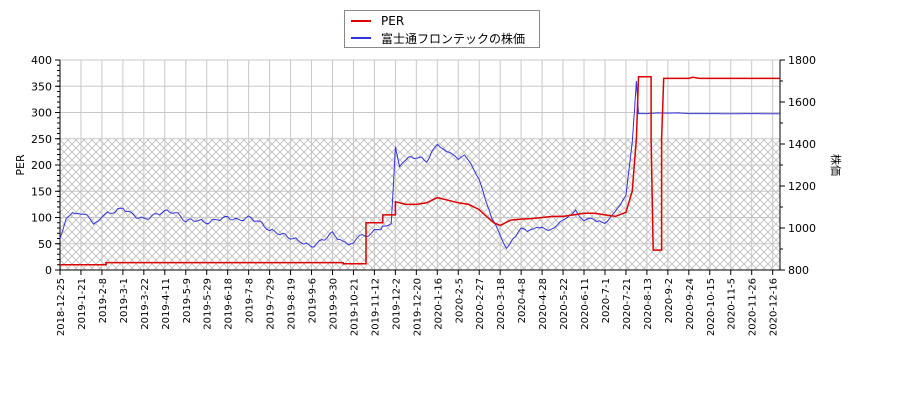 The width and height of the screenshot is (900, 400). I want to click on x-tick-label: 2020-10-15, so click(711, 307).